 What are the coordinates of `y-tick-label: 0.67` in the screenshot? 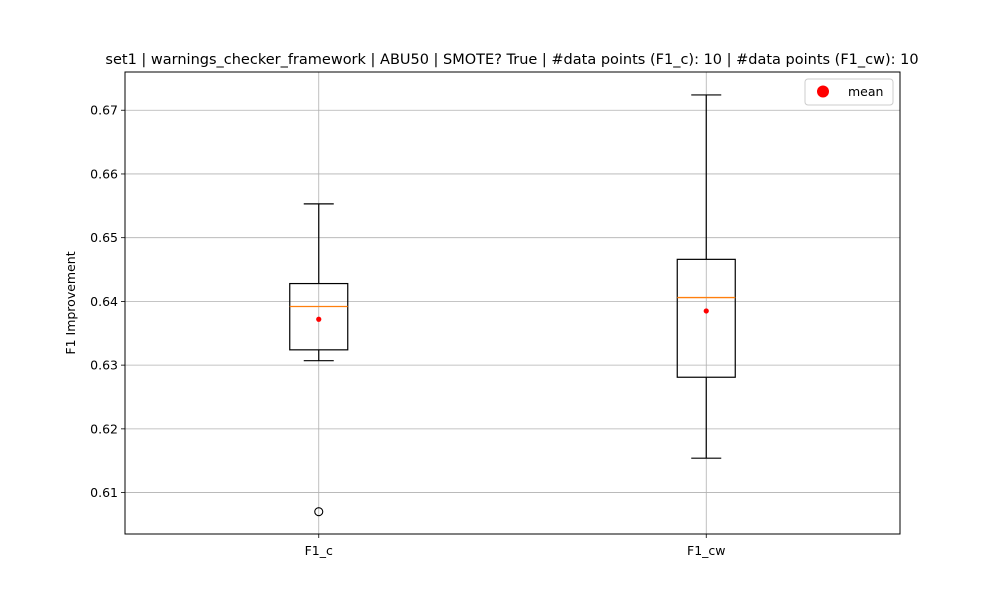 It's located at (104, 110).